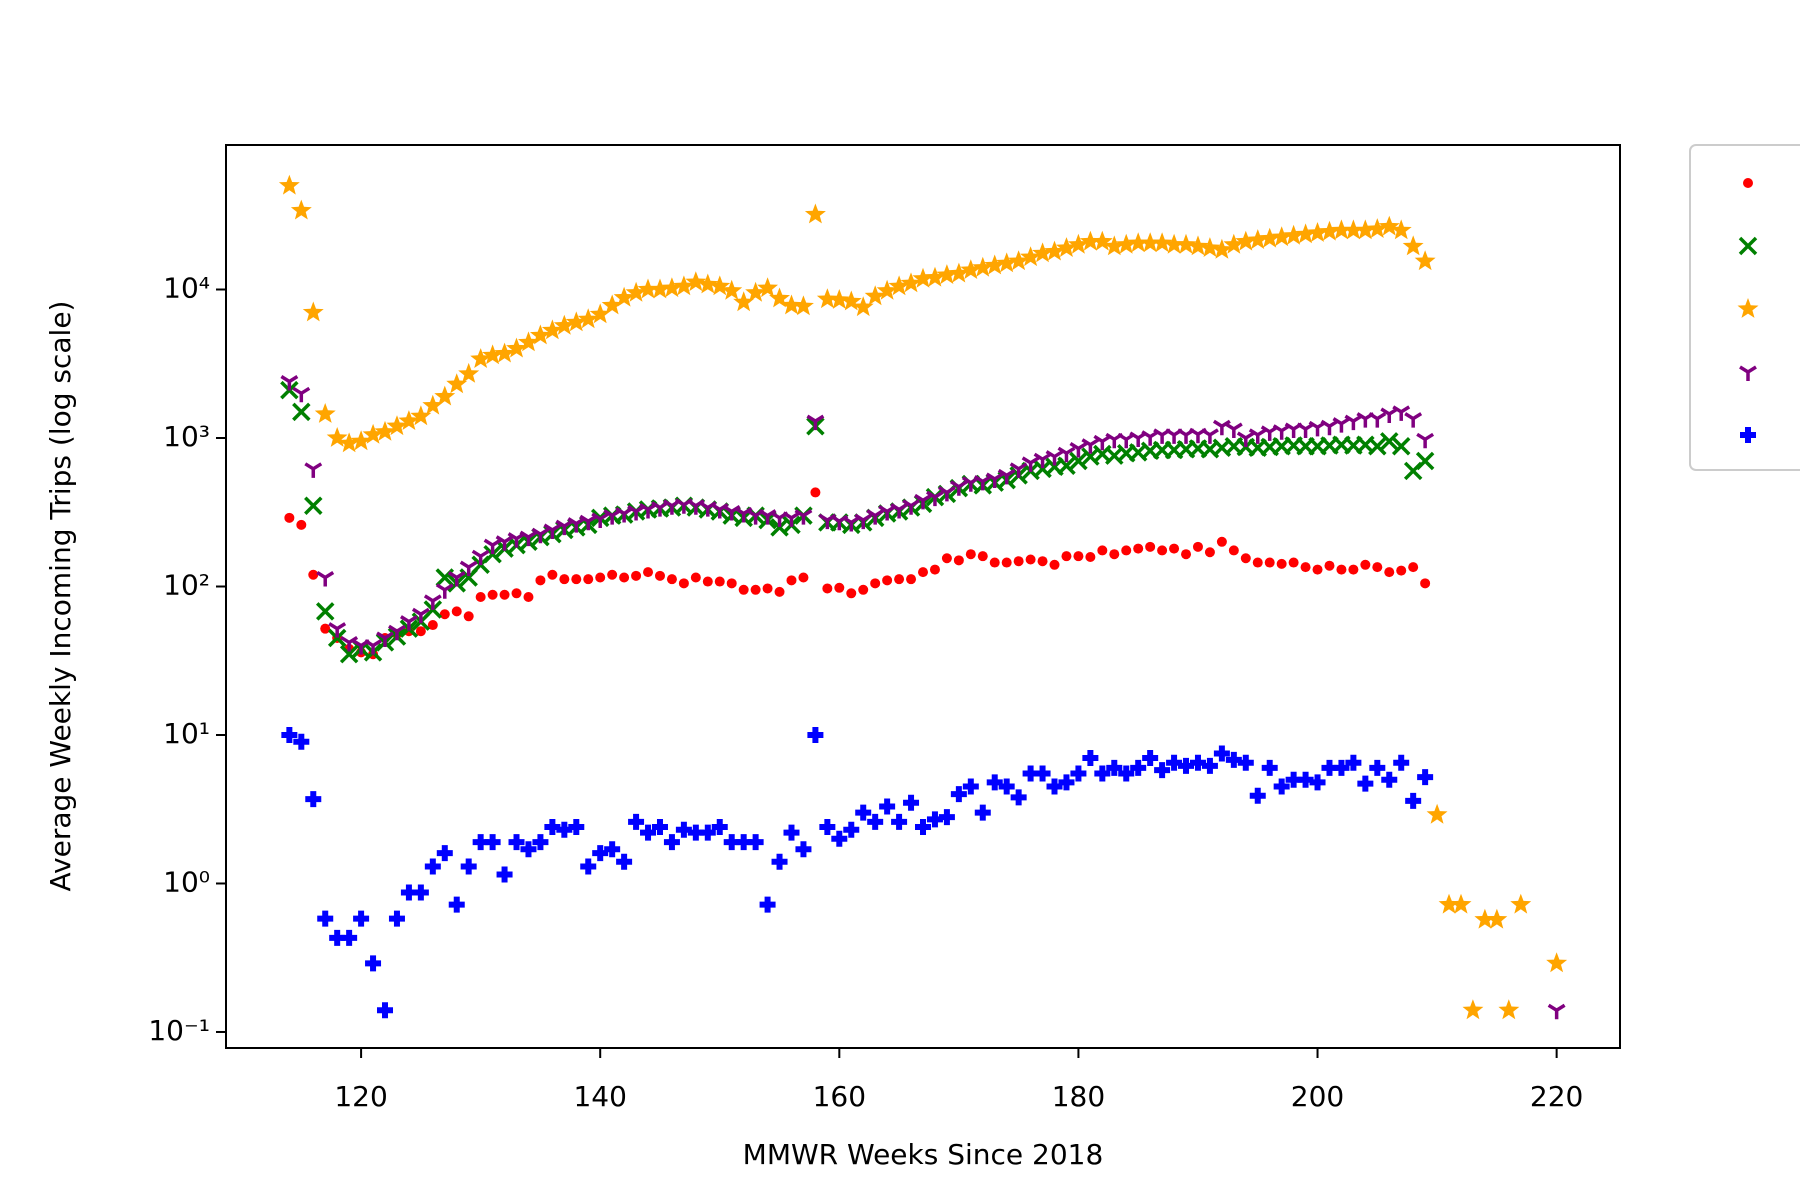  What do you see at coordinates (599, 1096) in the screenshot?
I see `x-tick-label: 140` at bounding box center [599, 1096].